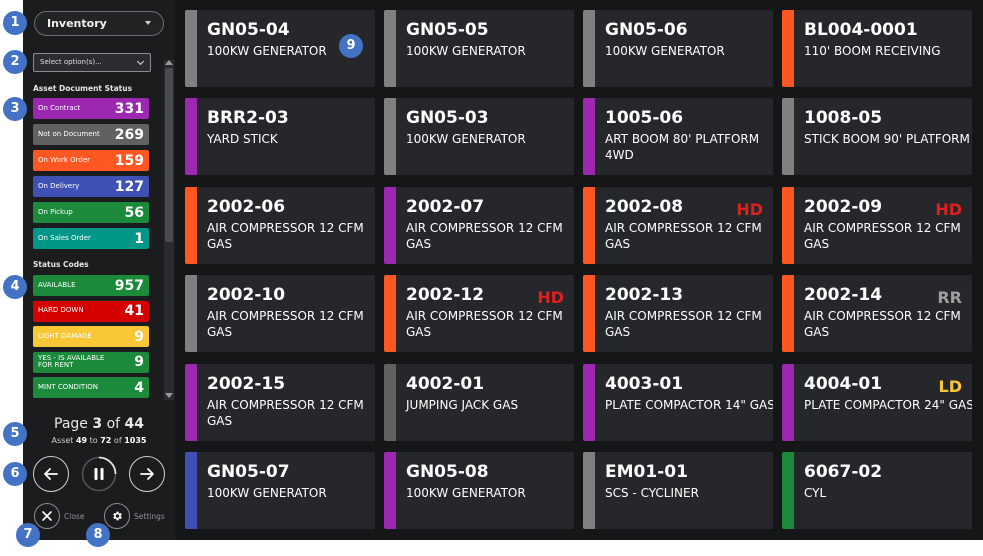 This screenshot has height=556, width=983. What do you see at coordinates (98, 535) in the screenshot?
I see `callout-badge-8: 8` at bounding box center [98, 535].